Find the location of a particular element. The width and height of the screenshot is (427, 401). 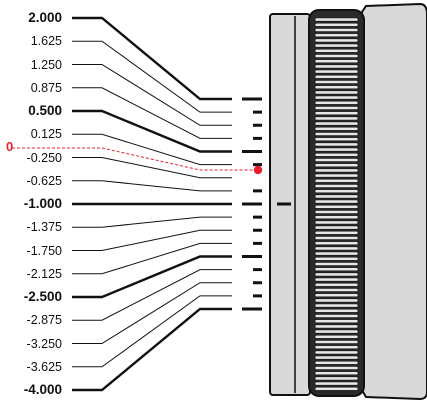

diopter-label: 0.875 is located at coordinates (46, 87).